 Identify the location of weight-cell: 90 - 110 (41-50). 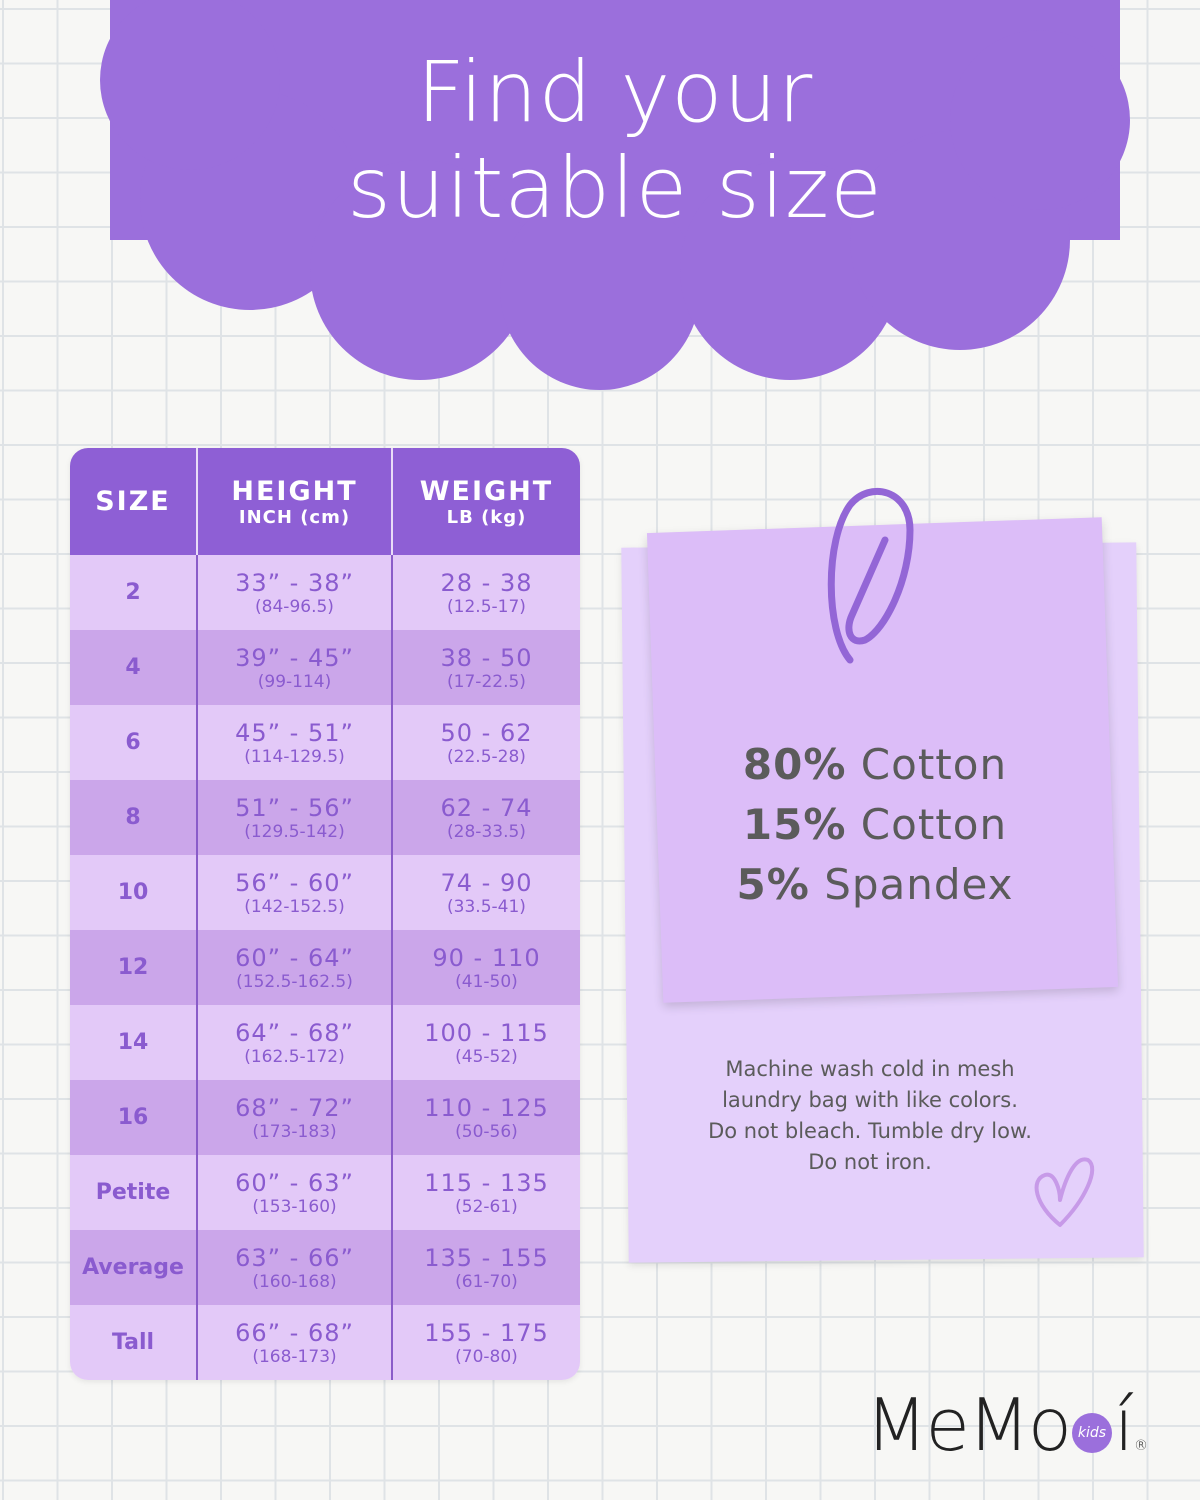
(486, 967).